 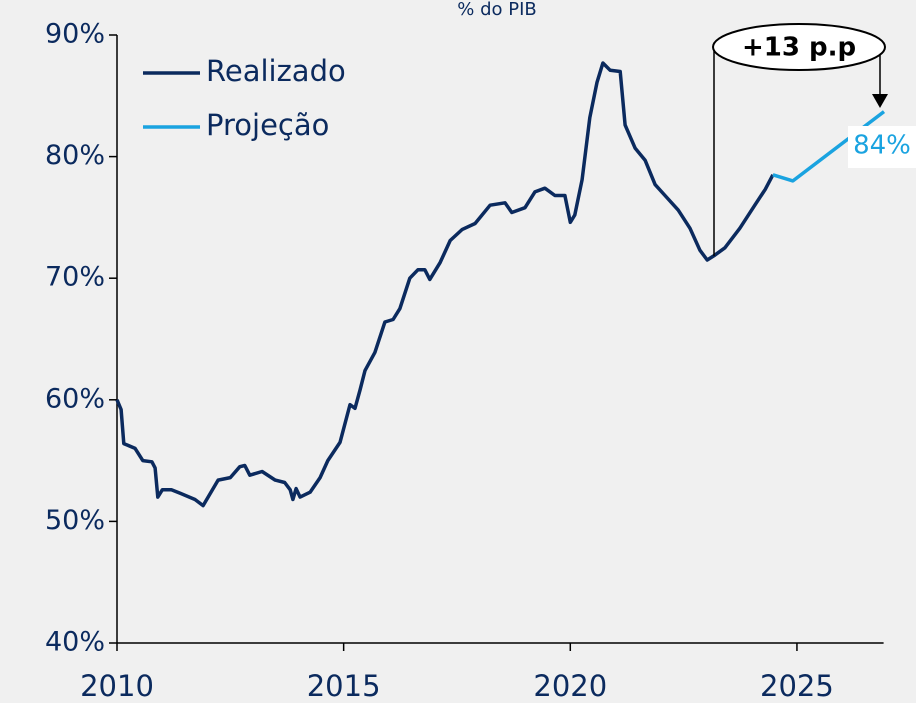 What do you see at coordinates (75, 155) in the screenshot?
I see `y-tick-label: 80%` at bounding box center [75, 155].